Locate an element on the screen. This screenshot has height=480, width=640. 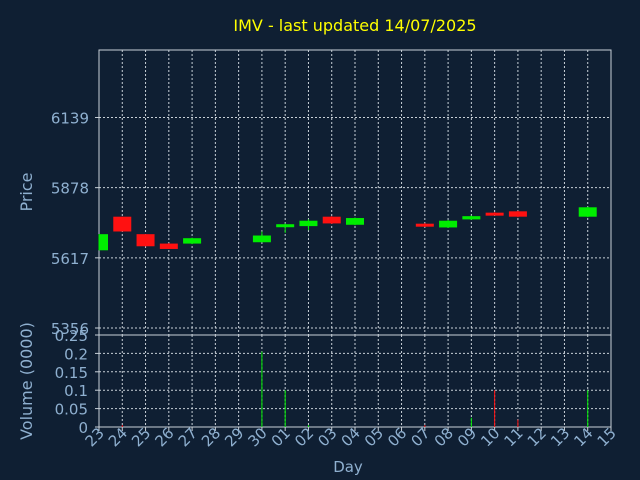
volume-axis-ticks: 00.050.10.150.20.25 is located at coordinates (77, 382).